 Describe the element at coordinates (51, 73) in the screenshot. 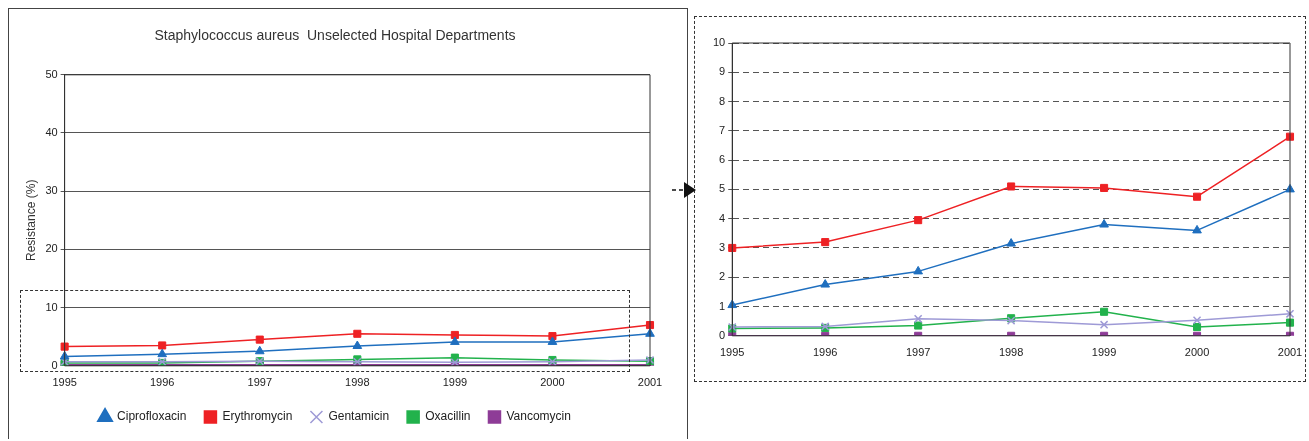

I see `y-tick-label: 50` at that location.